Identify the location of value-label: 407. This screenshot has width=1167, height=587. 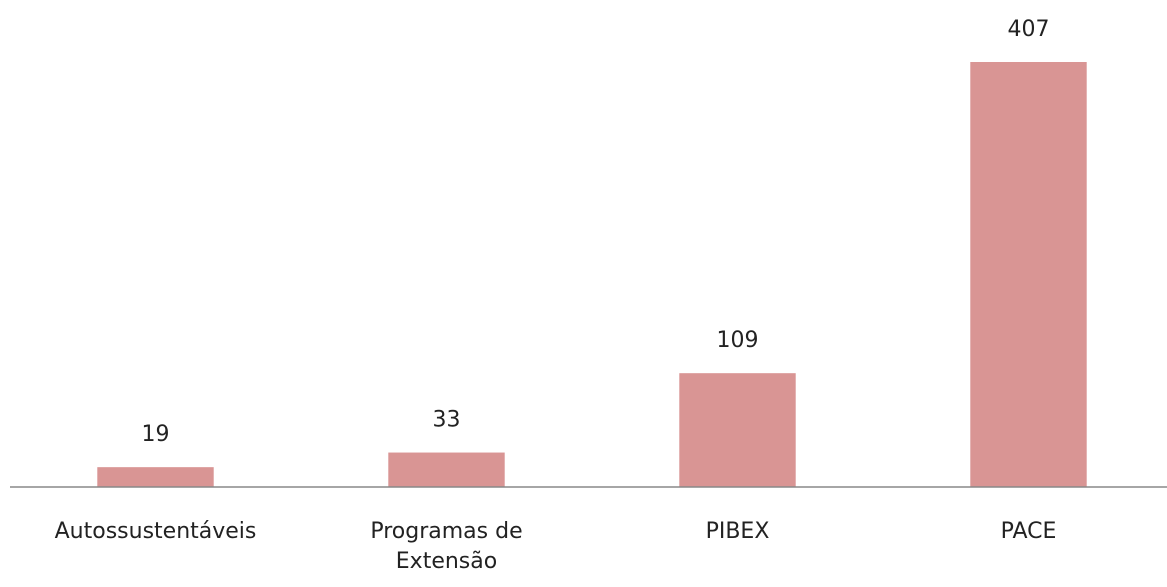
(1029, 29).